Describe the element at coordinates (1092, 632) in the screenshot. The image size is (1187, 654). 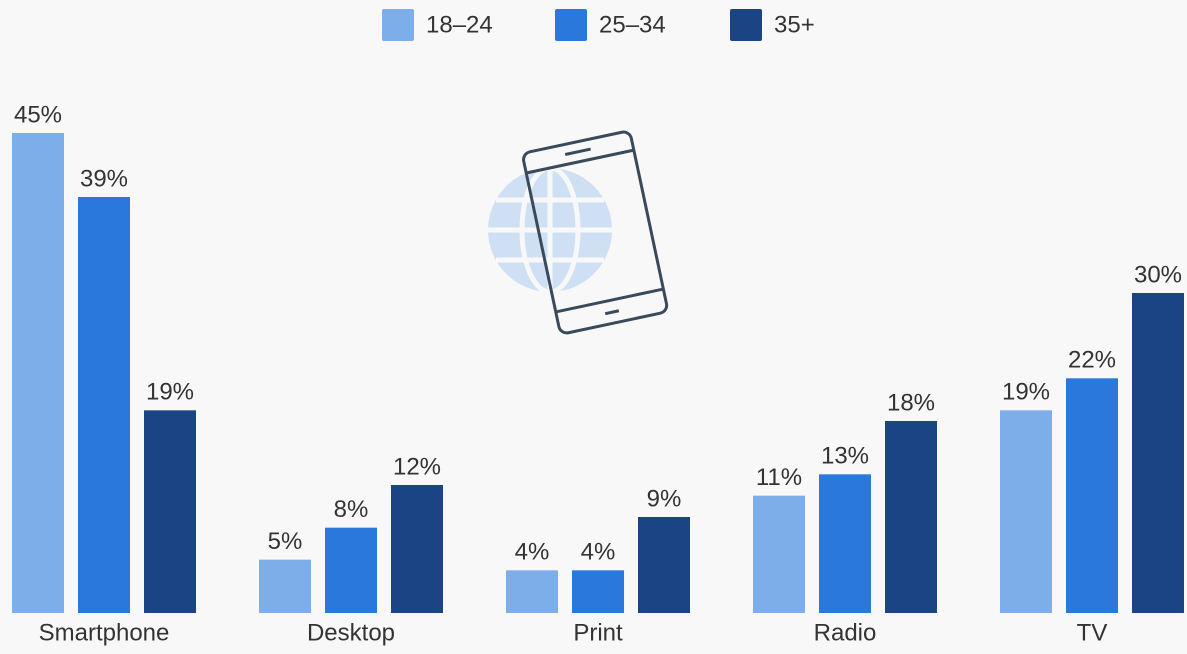
I see `x-tick-label: TV` at that location.